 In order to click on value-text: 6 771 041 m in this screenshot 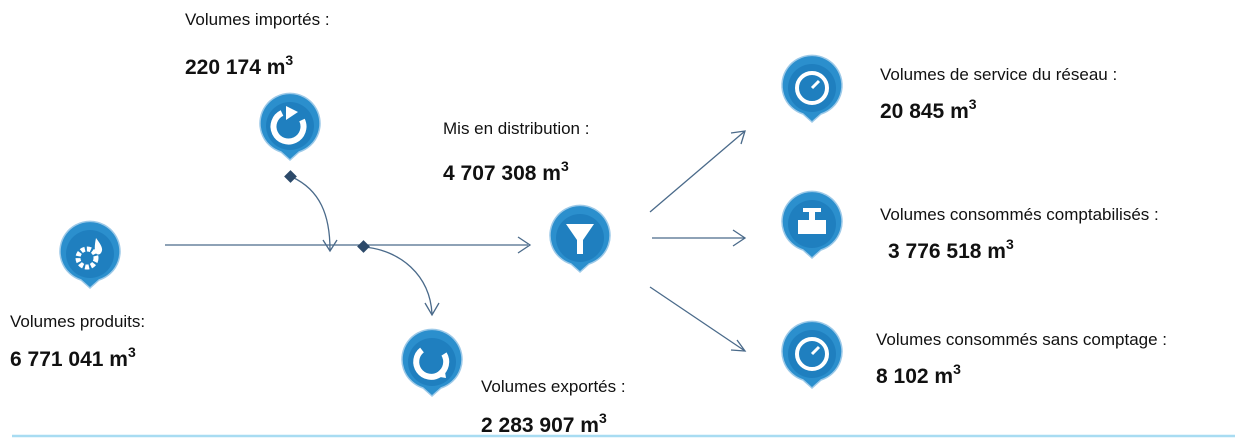, I will do `click(69, 359)`.